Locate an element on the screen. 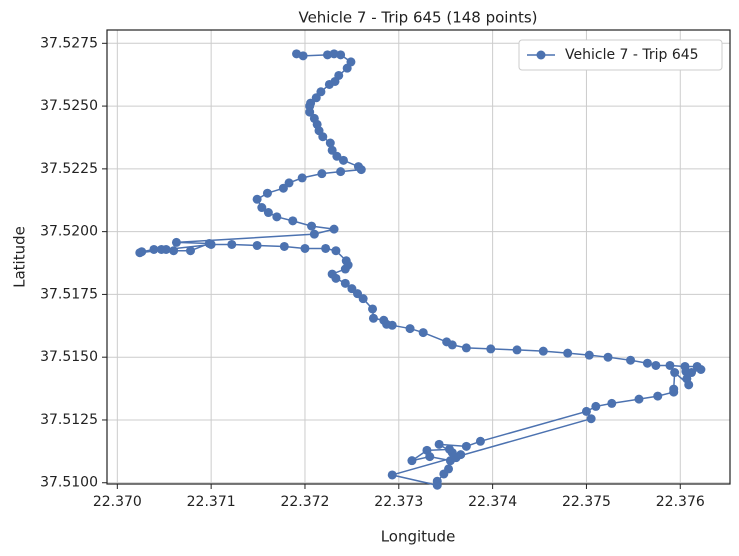 Image resolution: width=739 pixels, height=556 pixels. y-tick-label: 37.5175 is located at coordinates (69, 294).